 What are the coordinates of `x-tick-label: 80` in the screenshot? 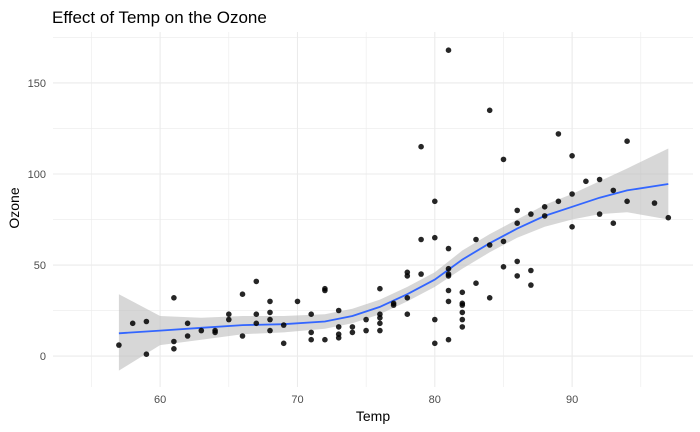 It's located at (435, 400).